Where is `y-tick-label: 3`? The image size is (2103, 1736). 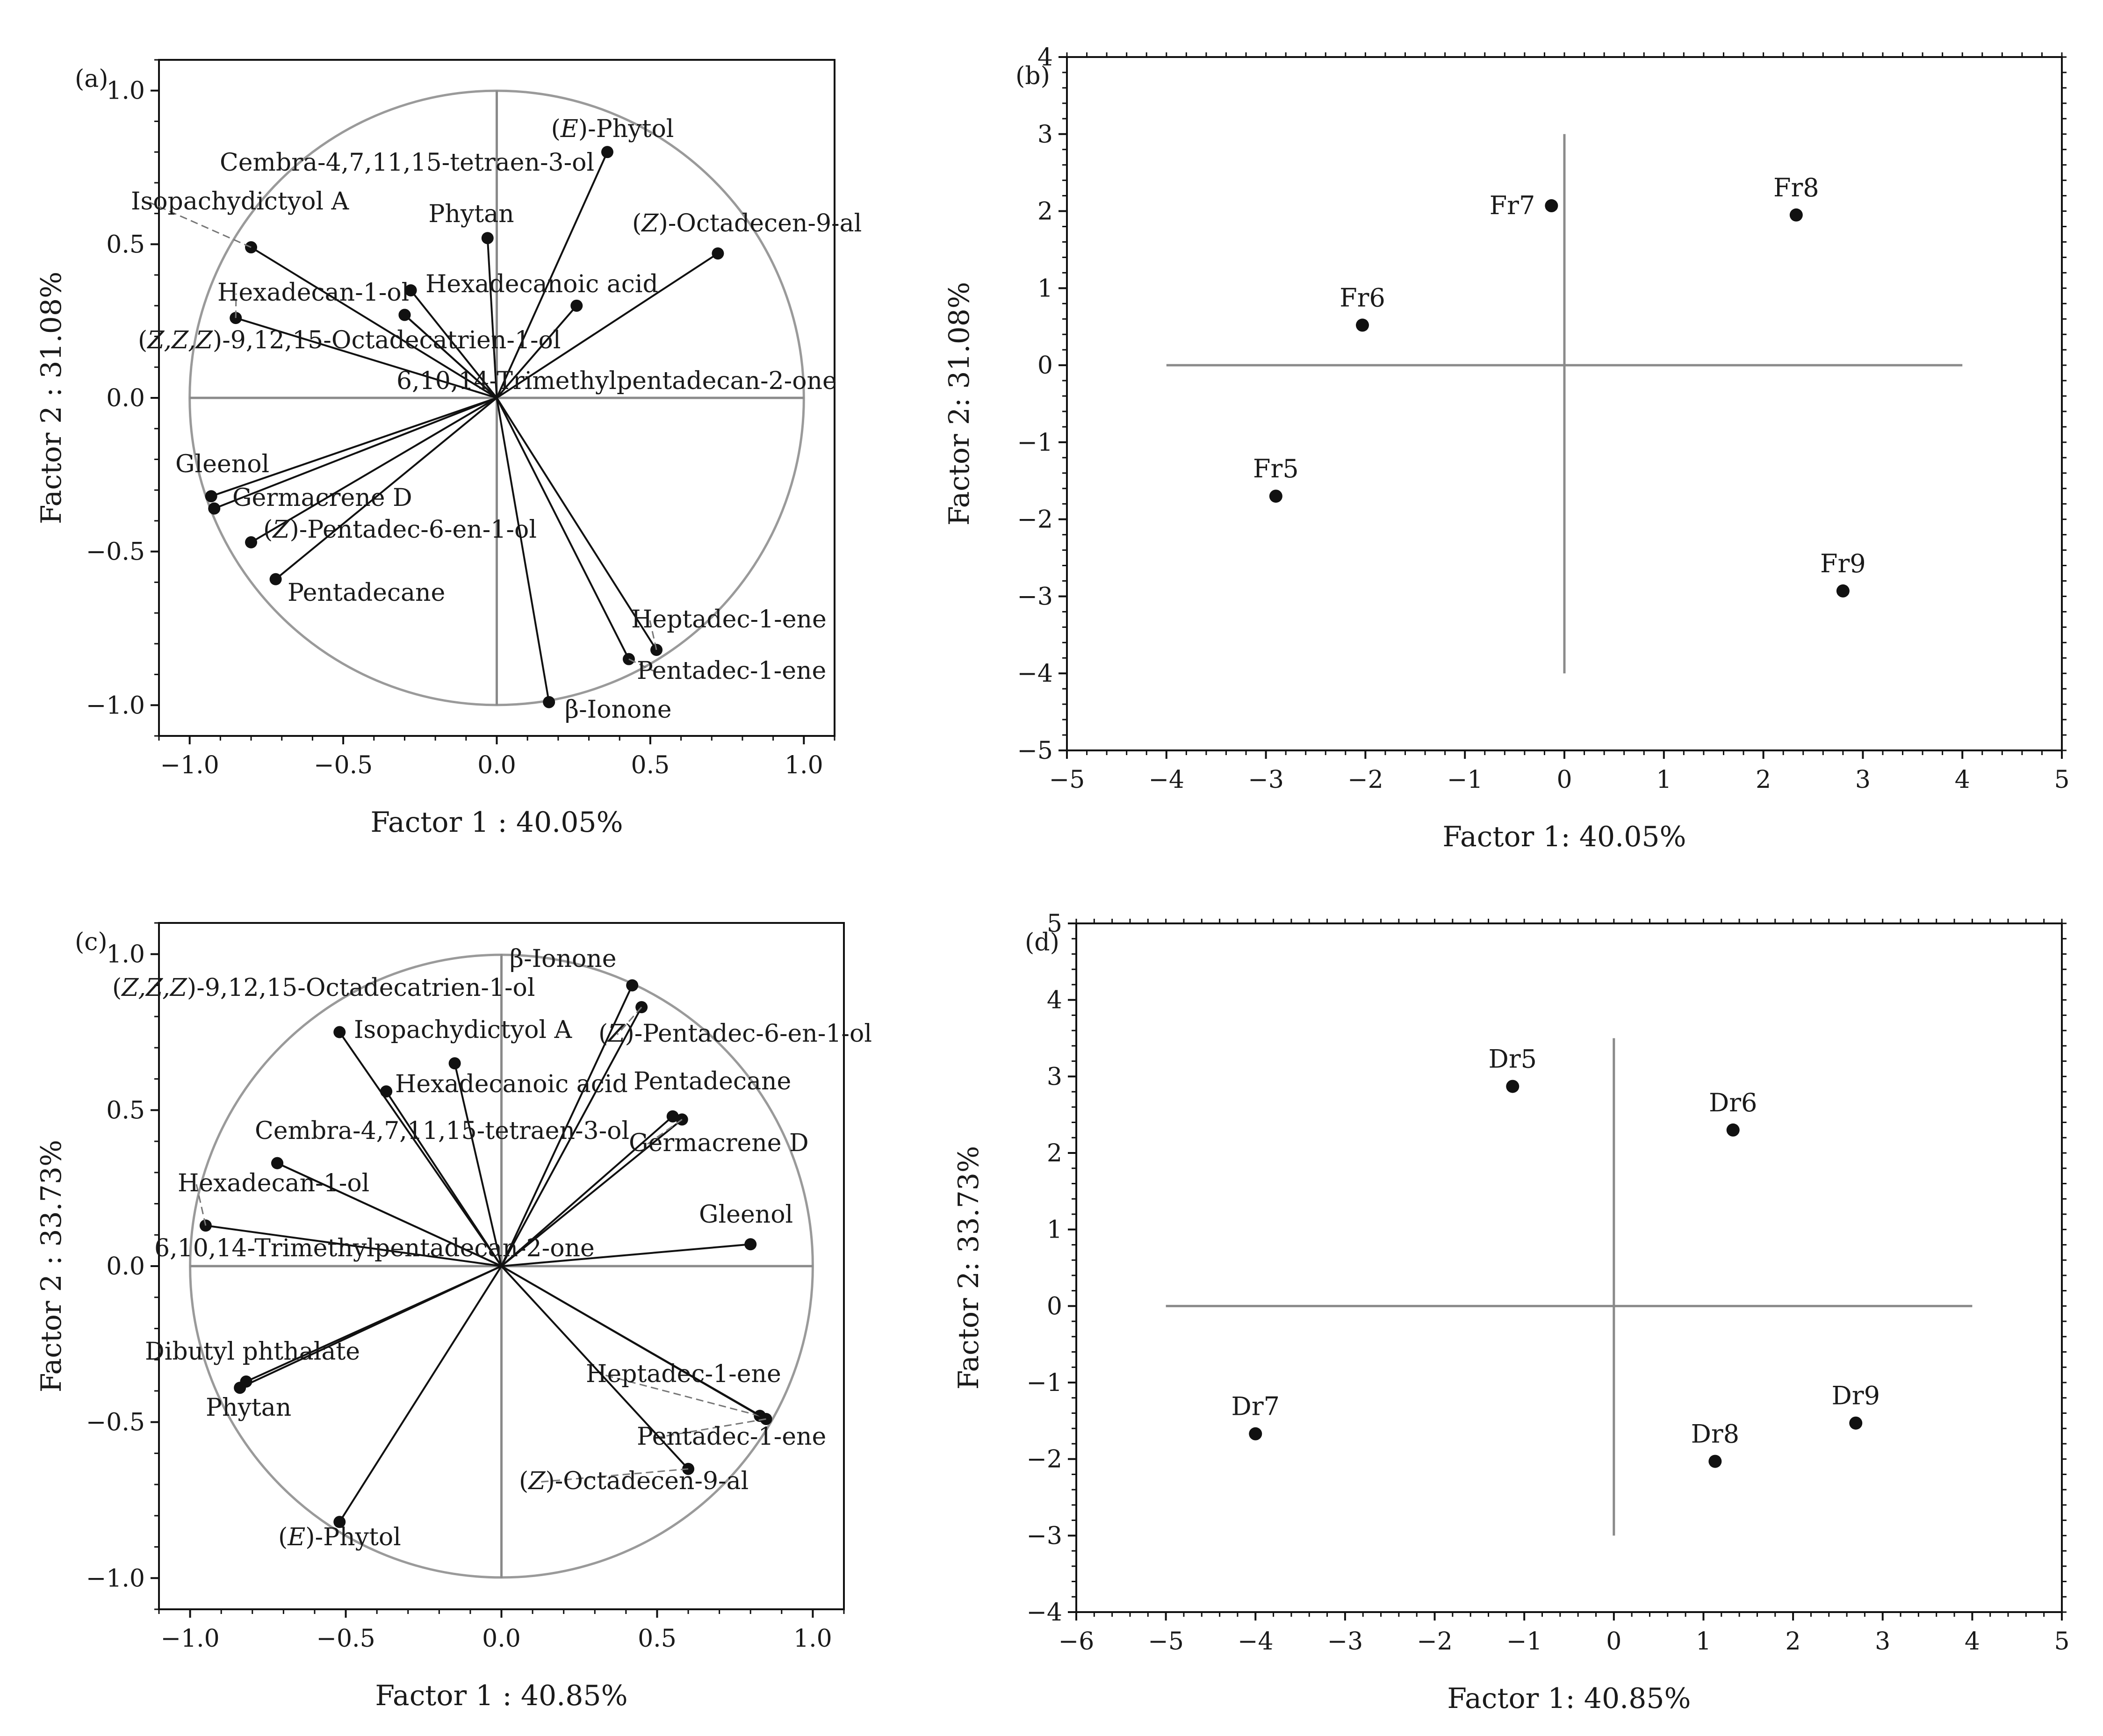 y-tick-label: 3 is located at coordinates (1054, 1077).